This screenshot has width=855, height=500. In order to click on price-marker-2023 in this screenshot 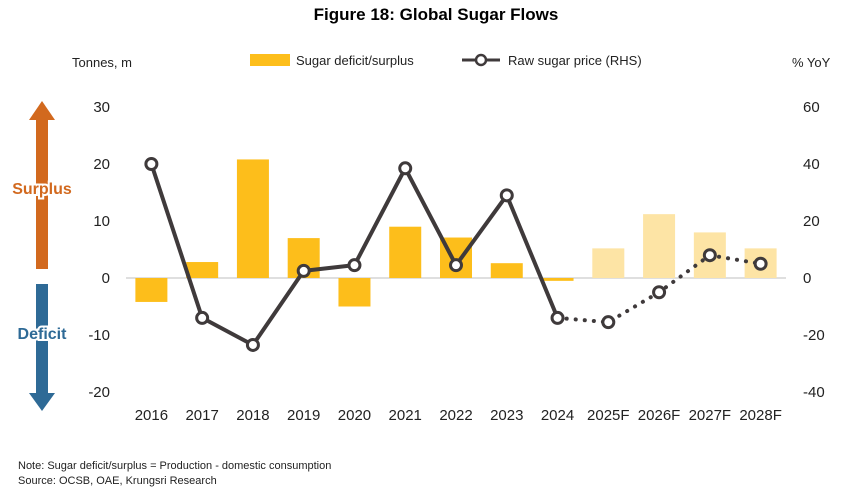, I will do `click(506, 195)`.